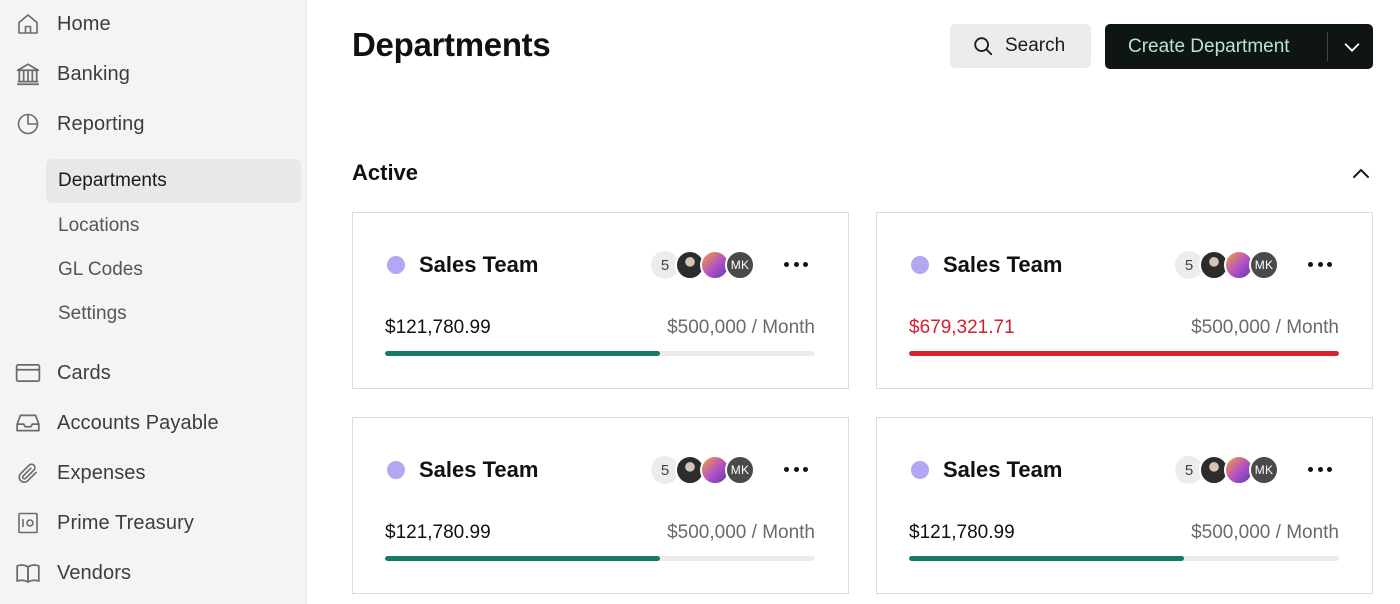 This screenshot has width=1400, height=604. Describe the element at coordinates (962, 327) in the screenshot. I see `spent-amount: $679,321.71` at that location.